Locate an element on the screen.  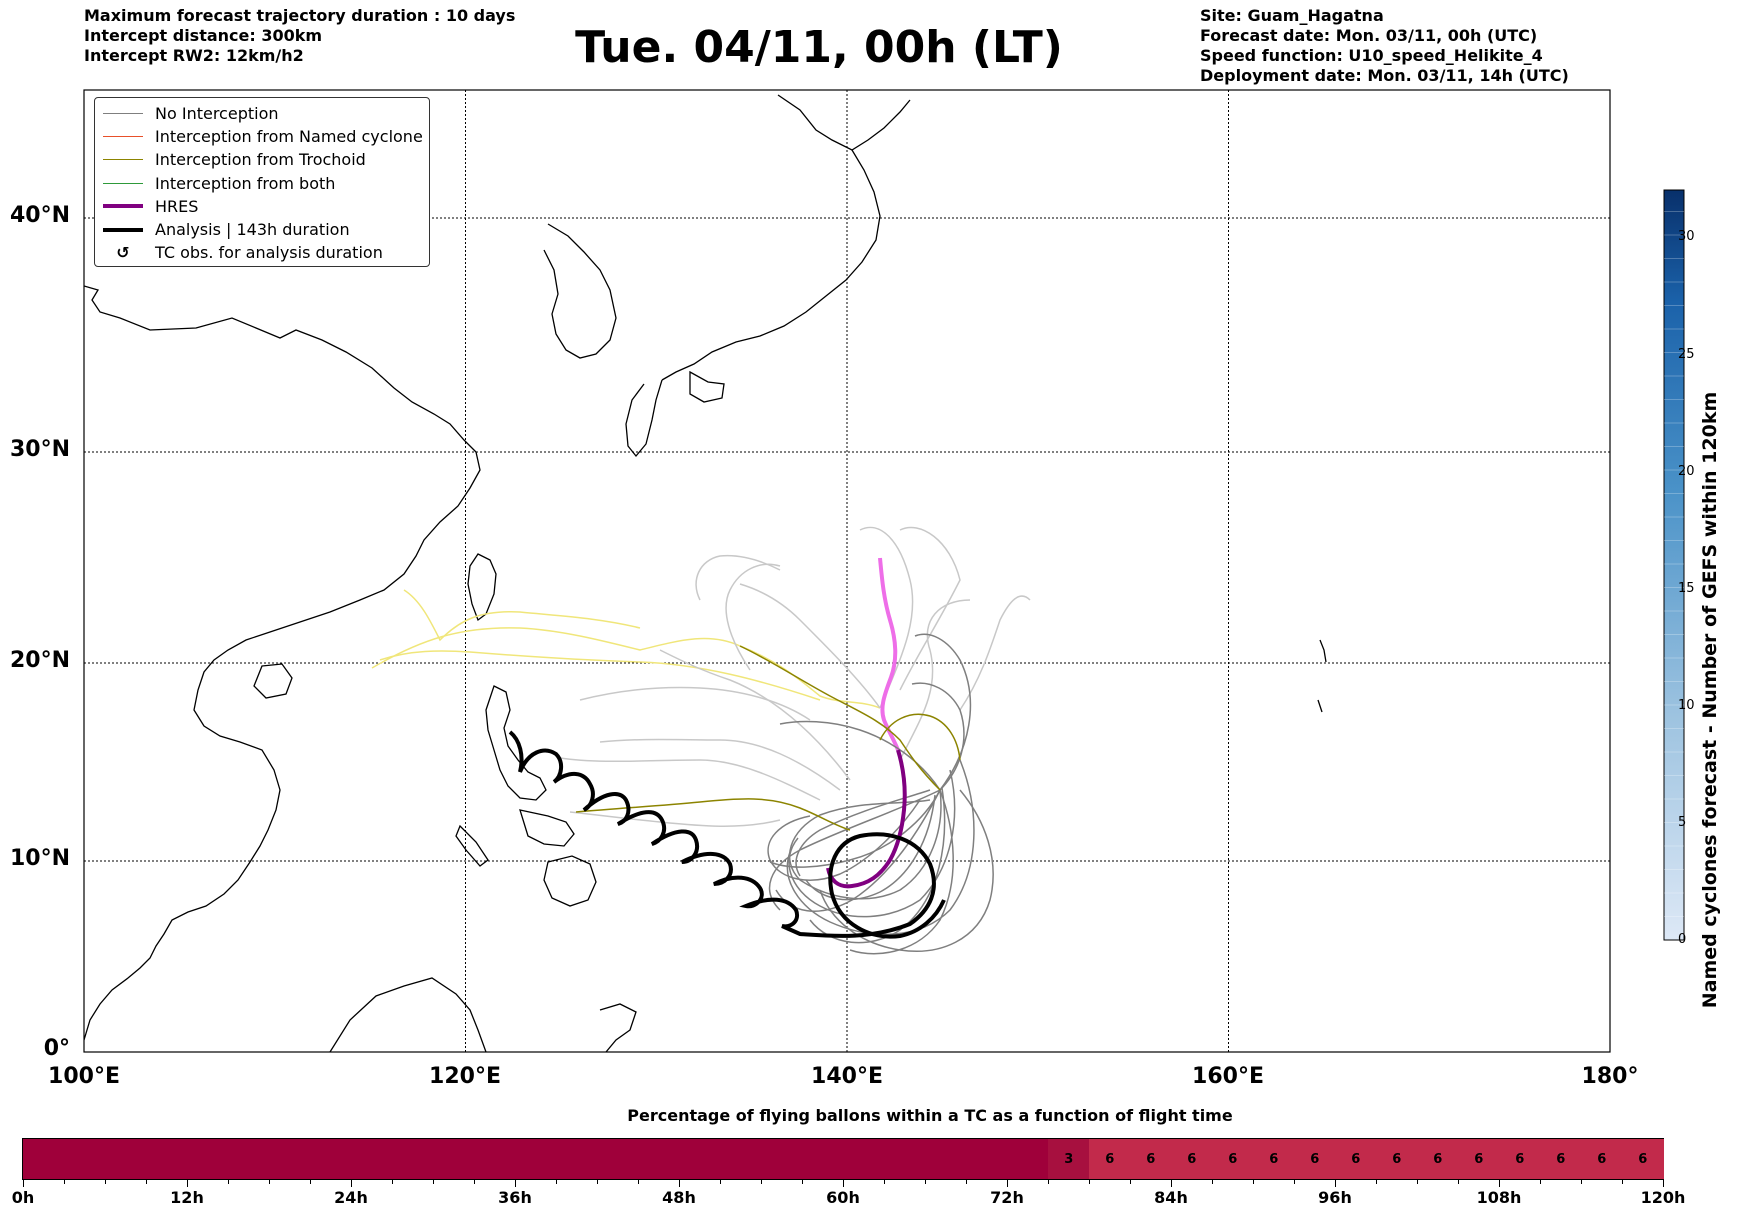
coast-taiwan is located at coordinates (482, 587).